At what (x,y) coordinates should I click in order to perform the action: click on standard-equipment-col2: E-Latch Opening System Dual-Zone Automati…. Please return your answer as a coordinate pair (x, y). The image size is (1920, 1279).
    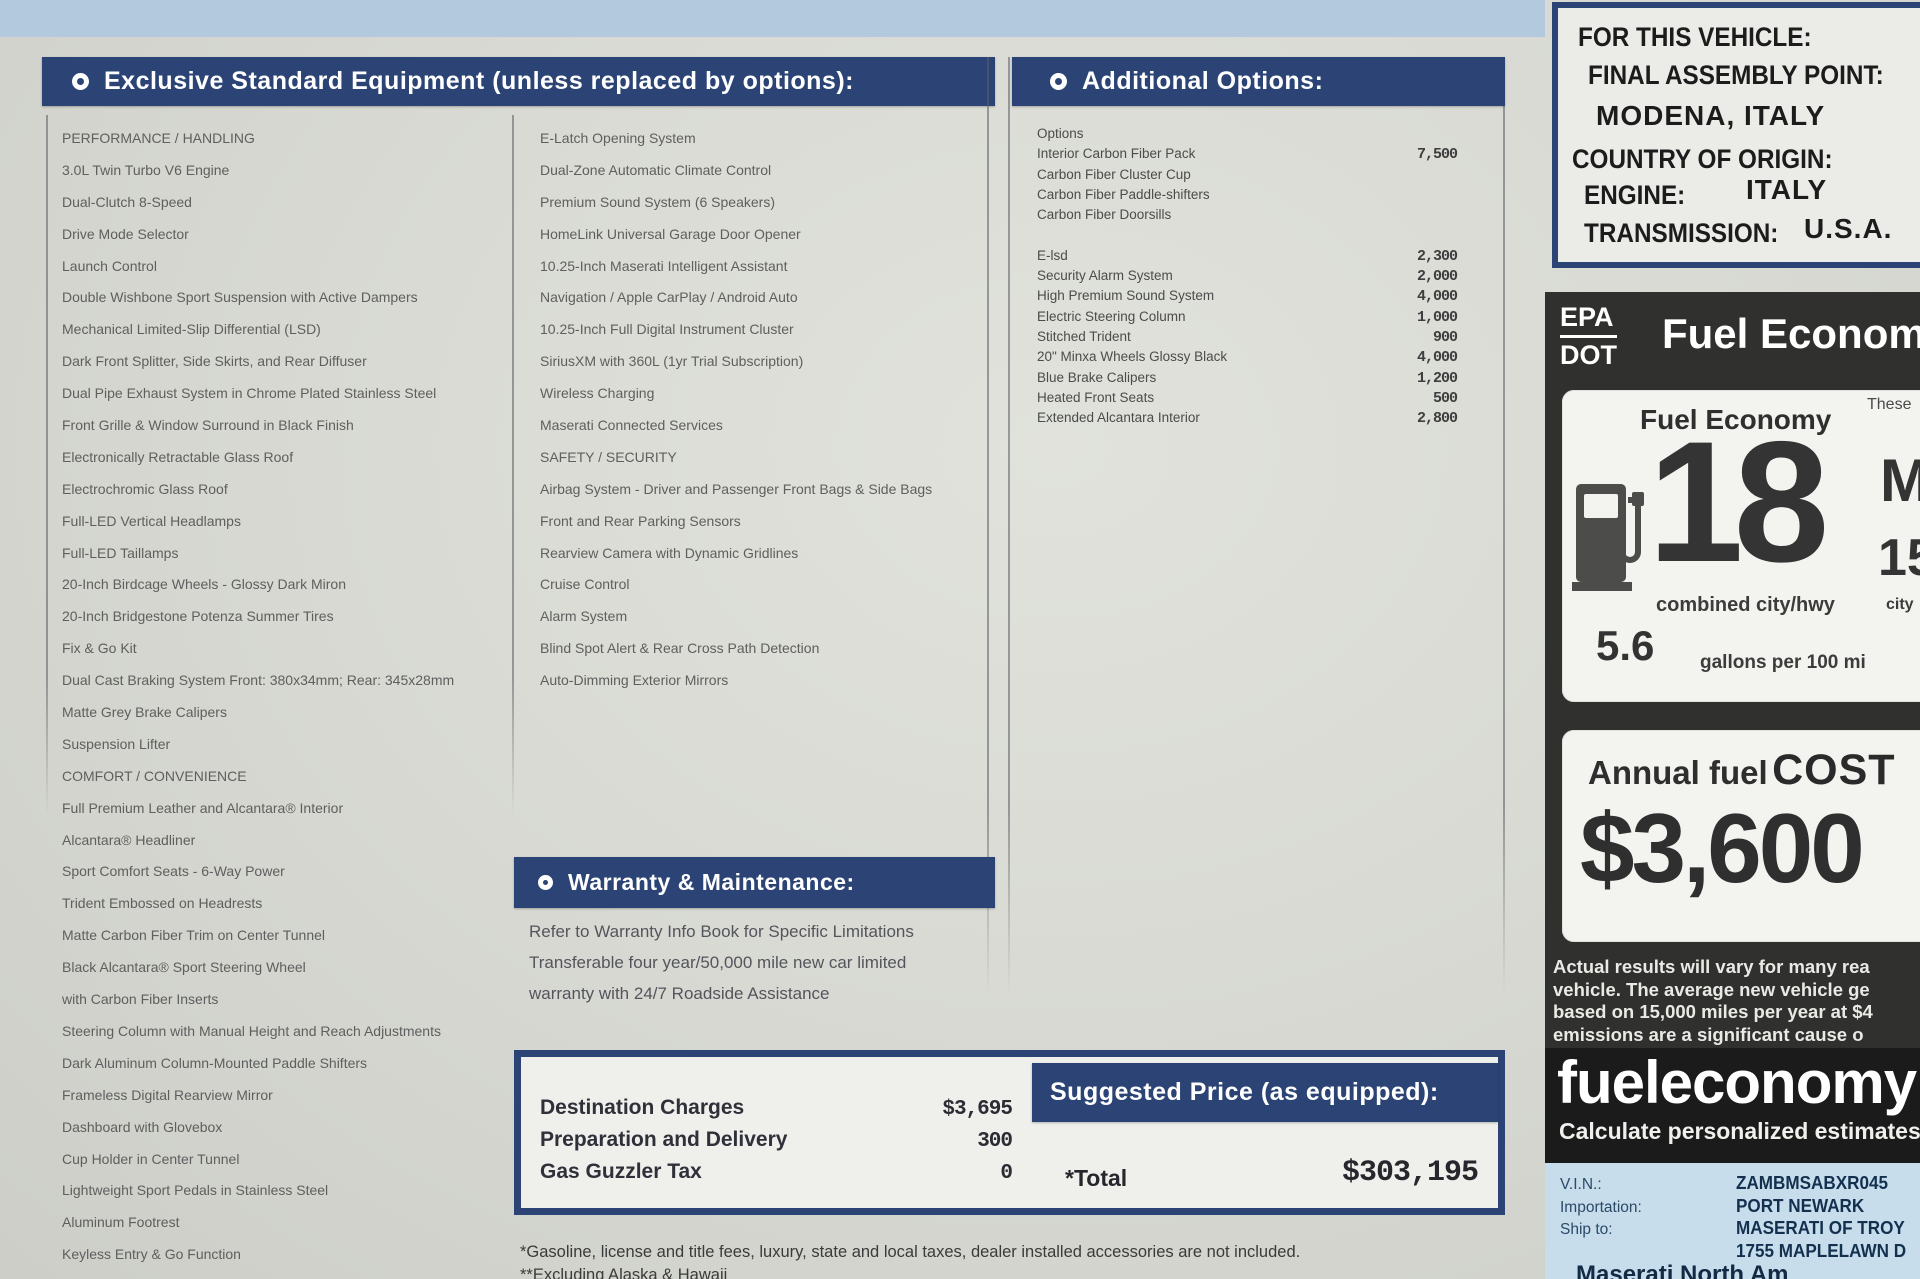
    Looking at the image, I should click on (765, 417).